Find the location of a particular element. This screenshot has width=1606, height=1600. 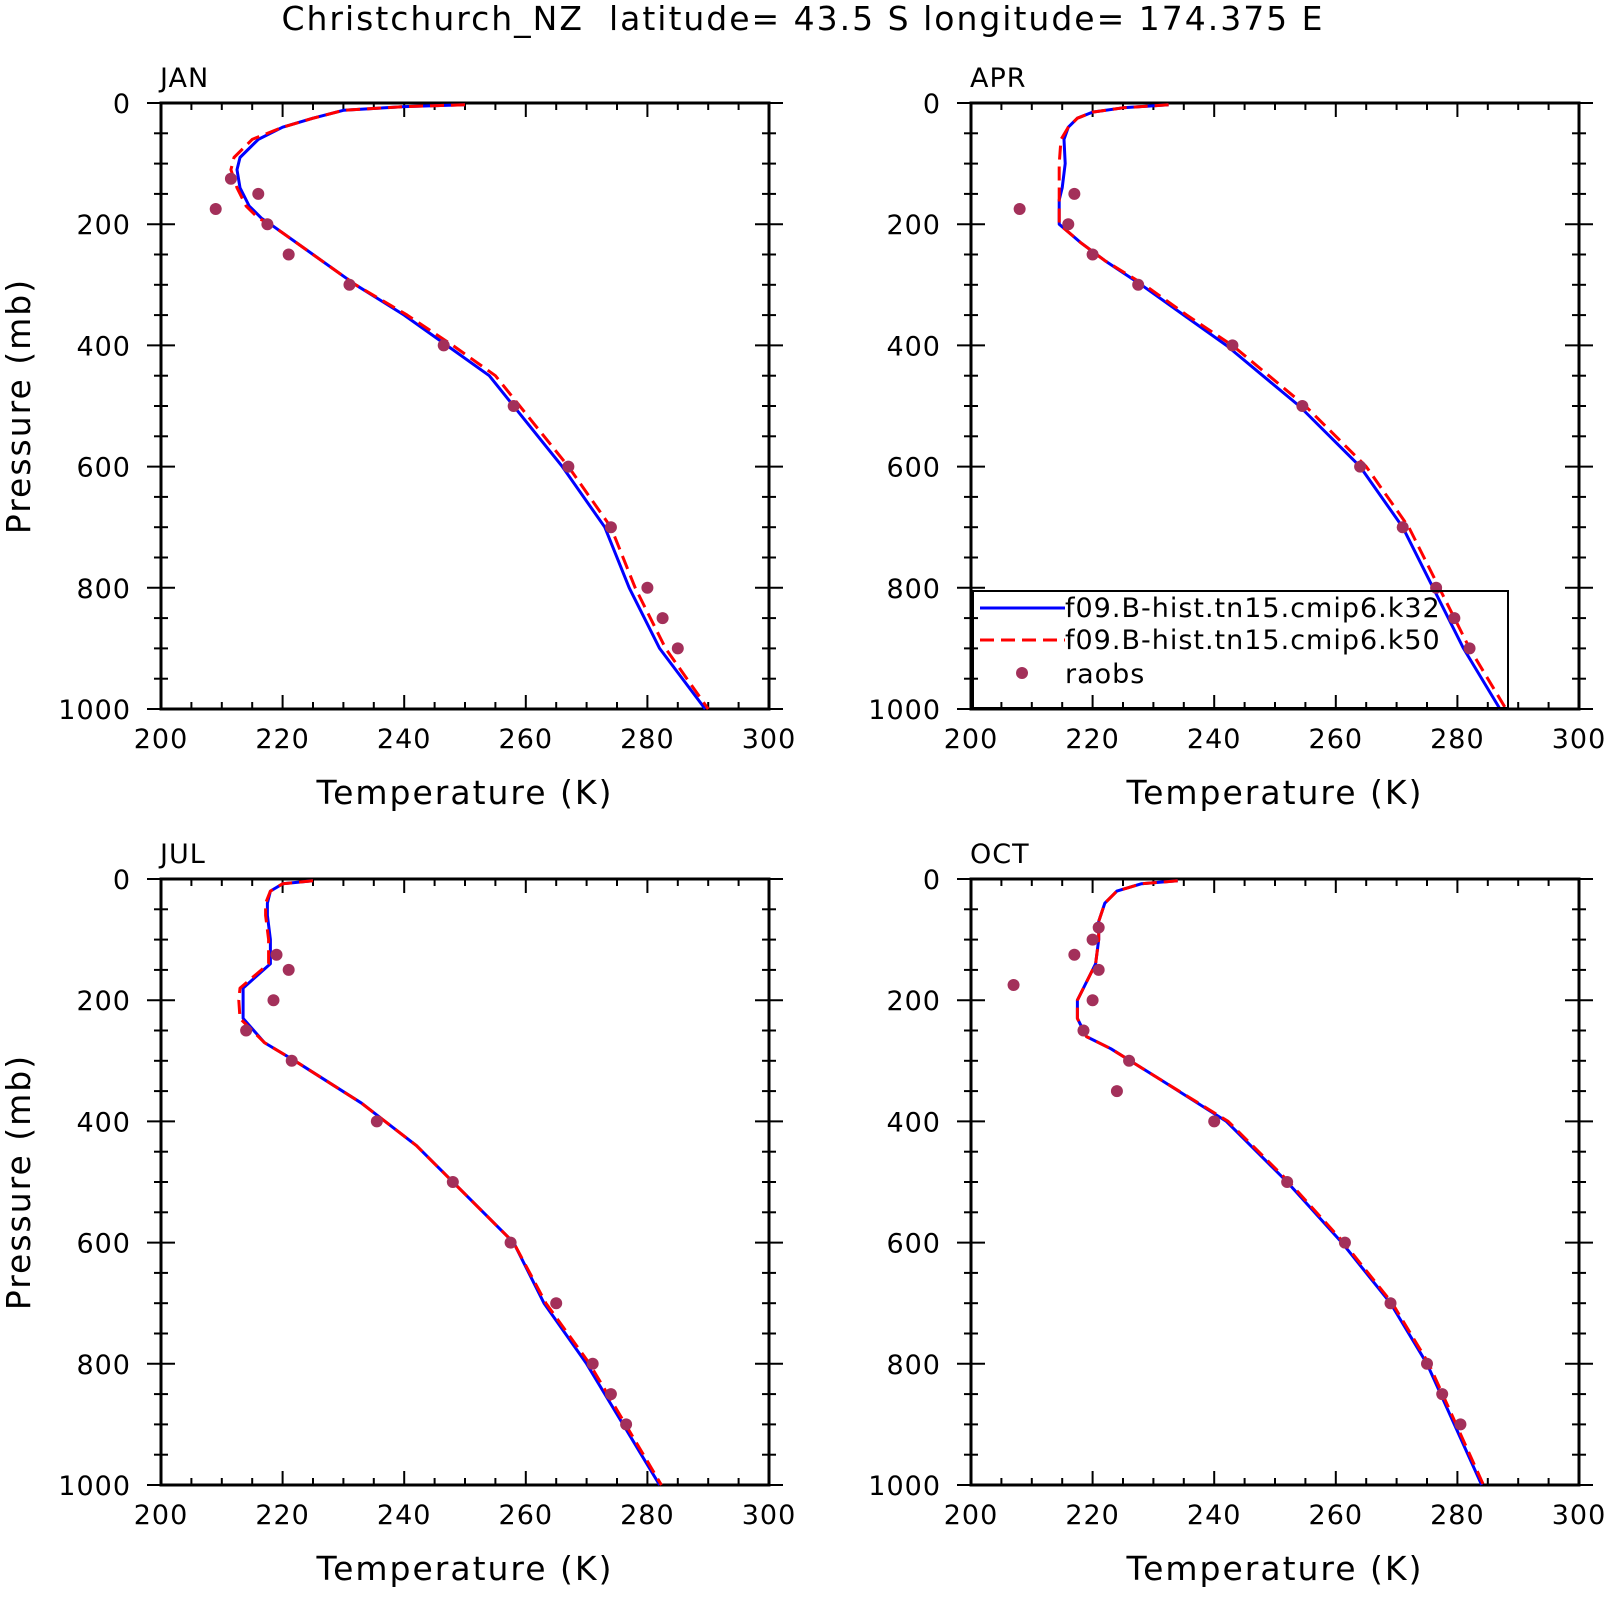

legend-entry: f09.B-hist.tn15.cmip6.k50 is located at coordinates (1253, 640).